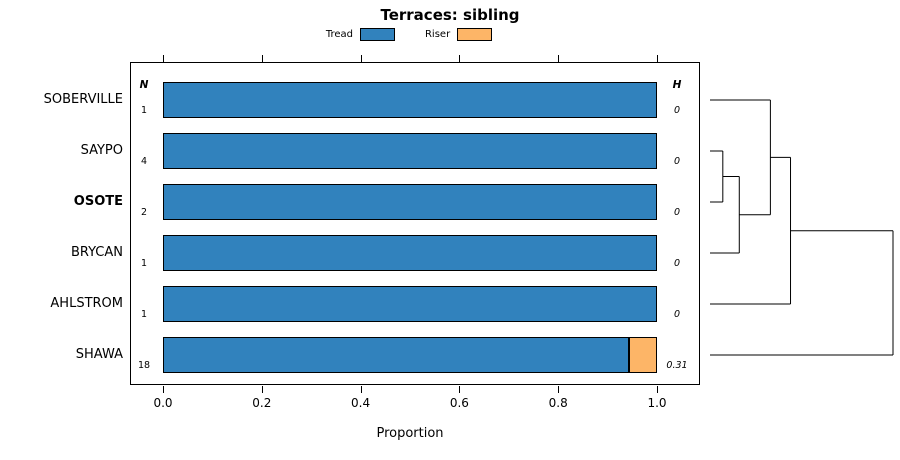  I want to click on h-value-shawa: 0.31, so click(677, 365).